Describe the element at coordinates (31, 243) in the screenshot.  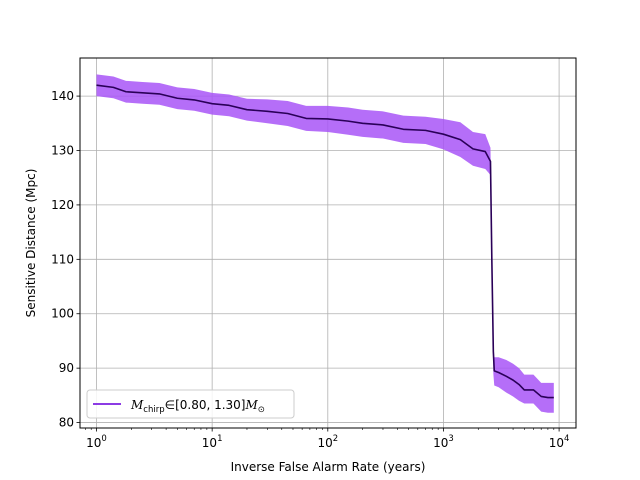
I see `y-axis-label: Sensitive Distance (Mpc)` at that location.